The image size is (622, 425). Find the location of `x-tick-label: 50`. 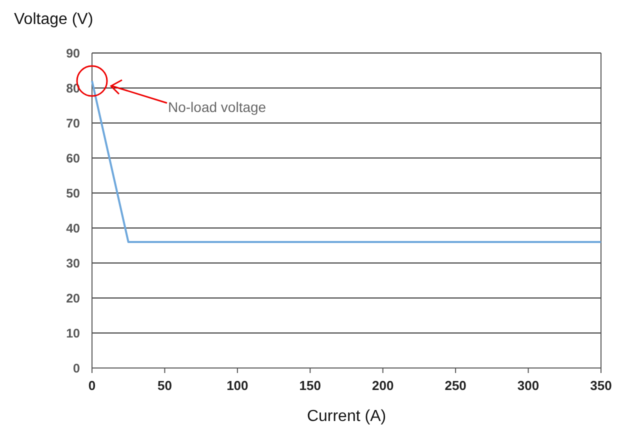

x-tick-label: 50 is located at coordinates (164, 385).